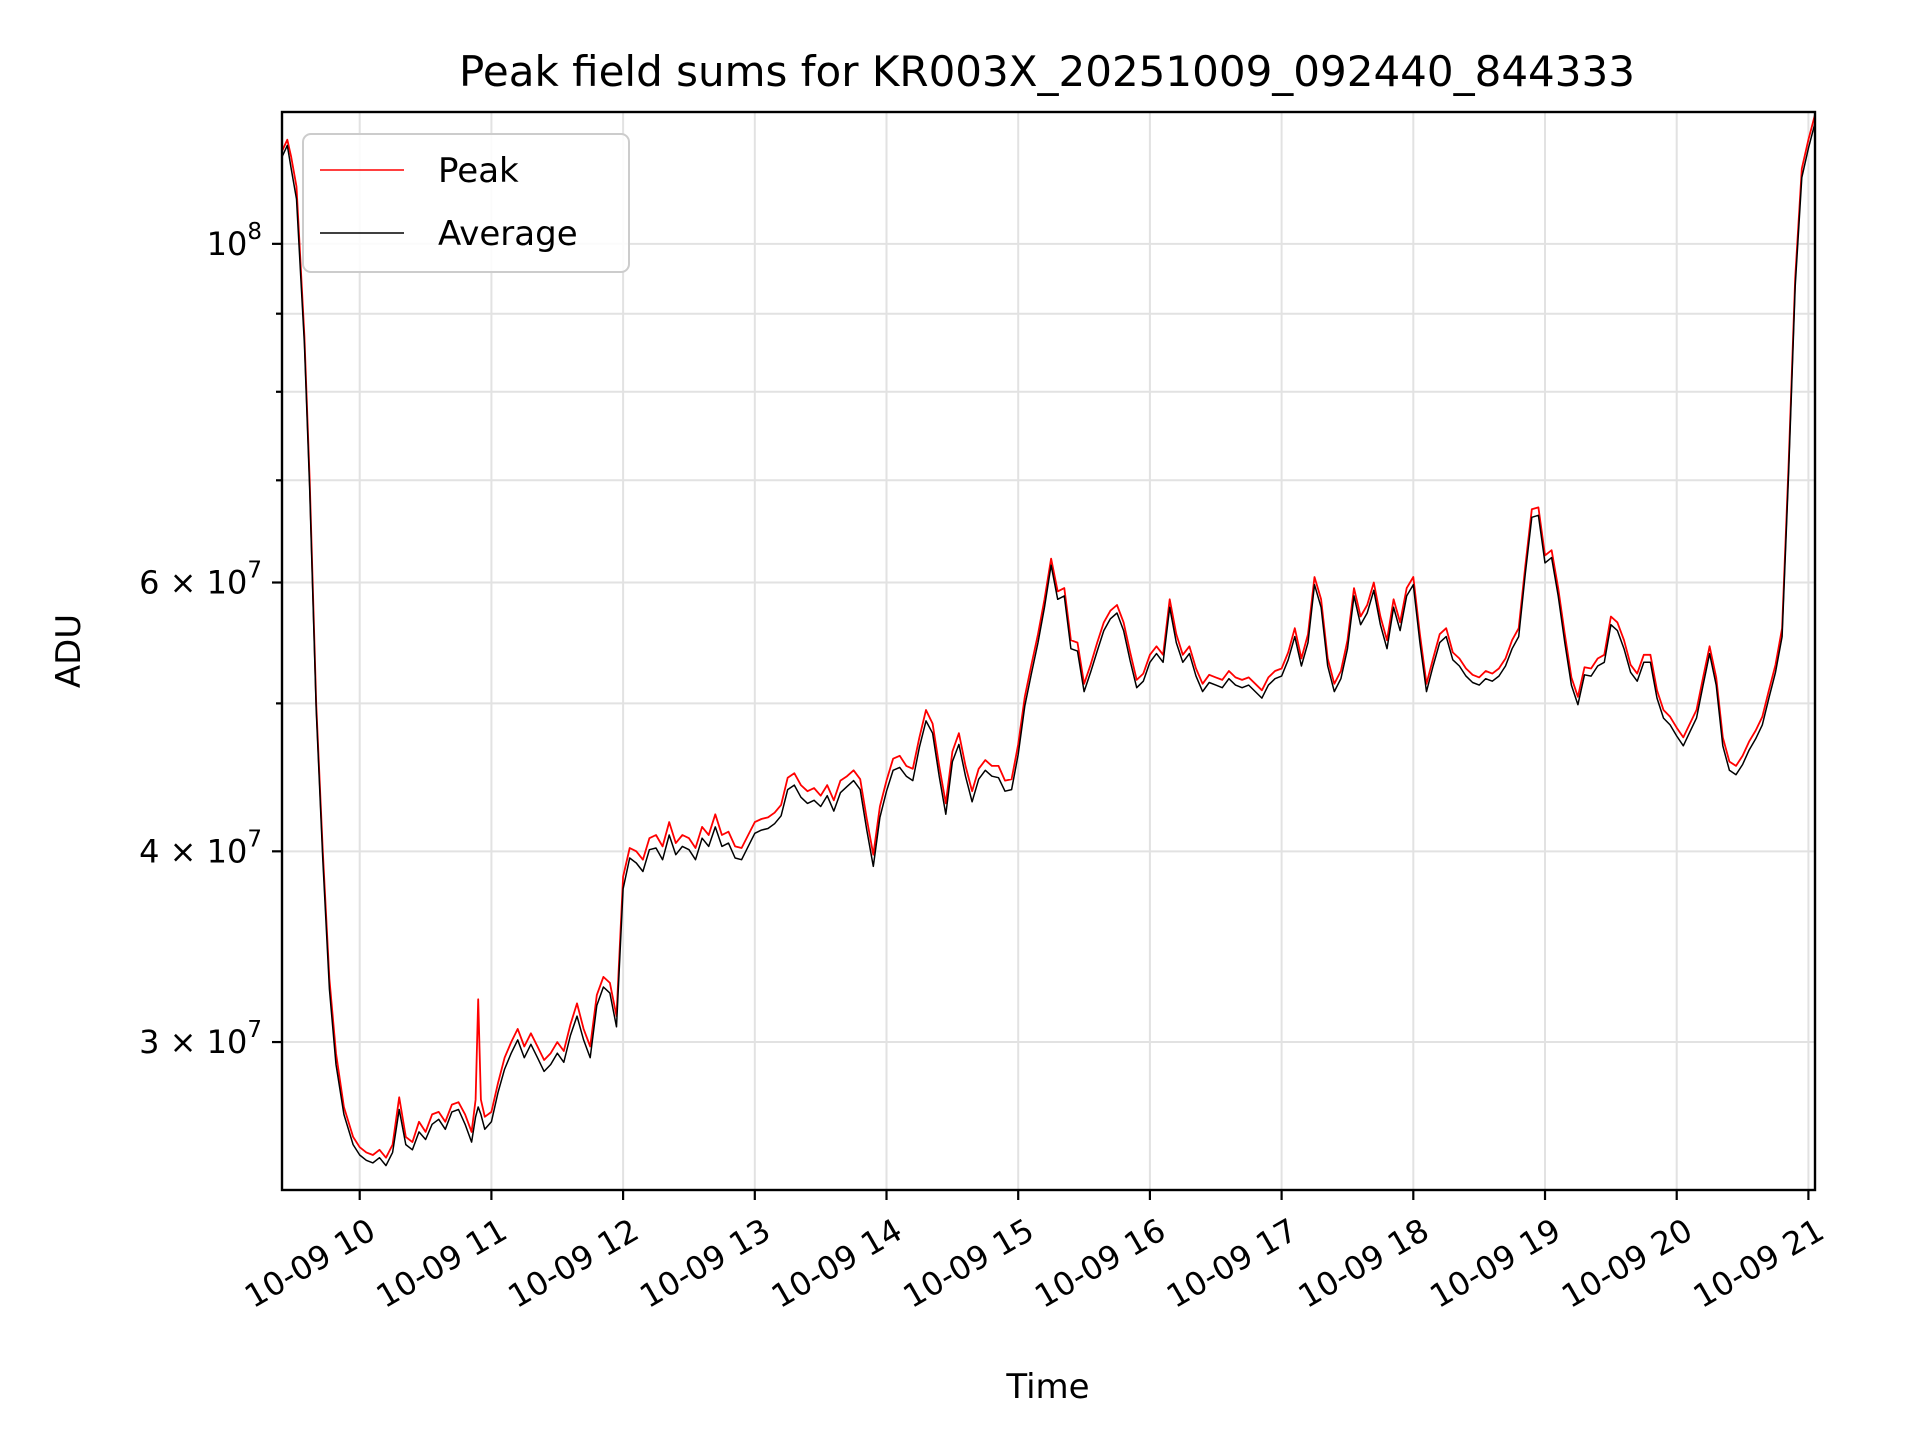 The width and height of the screenshot is (1920, 1440). I want to click on y-tick-exponent: 8, so click(254, 232).